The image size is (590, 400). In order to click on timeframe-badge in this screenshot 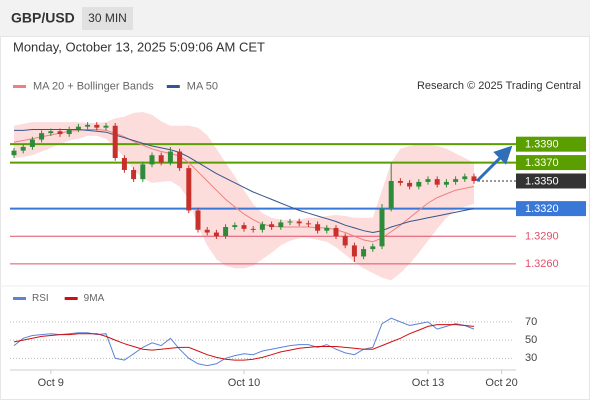, I will do `click(107, 18)`.